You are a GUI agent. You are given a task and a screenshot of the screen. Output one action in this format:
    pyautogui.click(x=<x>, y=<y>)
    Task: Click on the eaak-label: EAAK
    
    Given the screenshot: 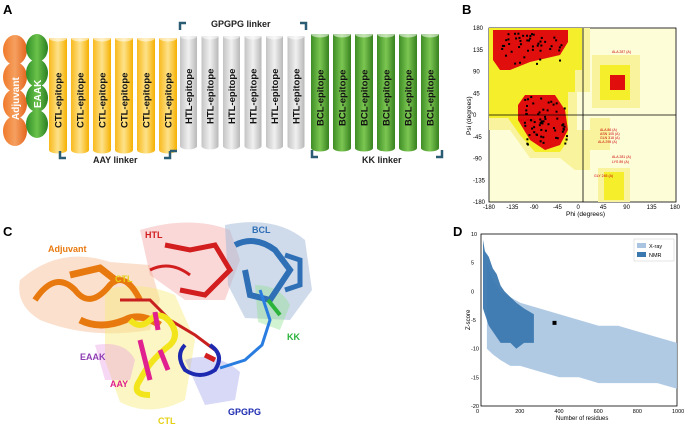 What is the action you would take?
    pyautogui.click(x=38, y=93)
    